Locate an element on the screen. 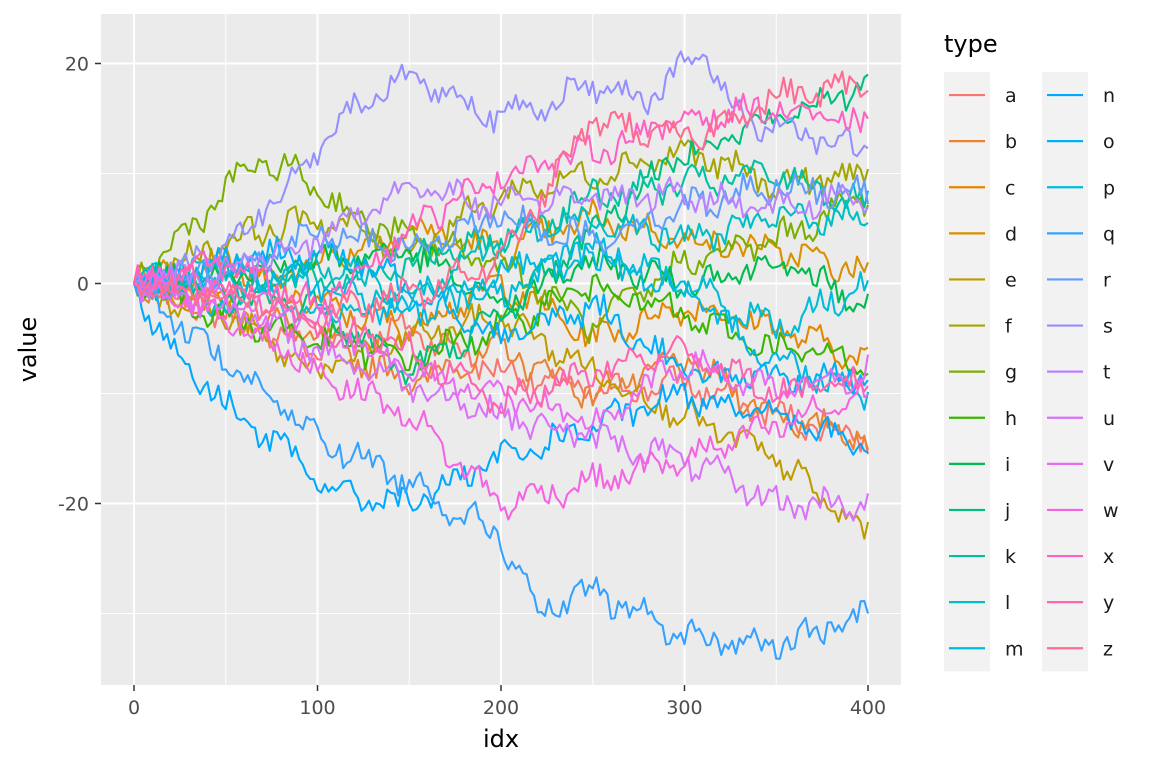 The image size is (1152, 768). legend-label-p: p is located at coordinates (1109, 188).